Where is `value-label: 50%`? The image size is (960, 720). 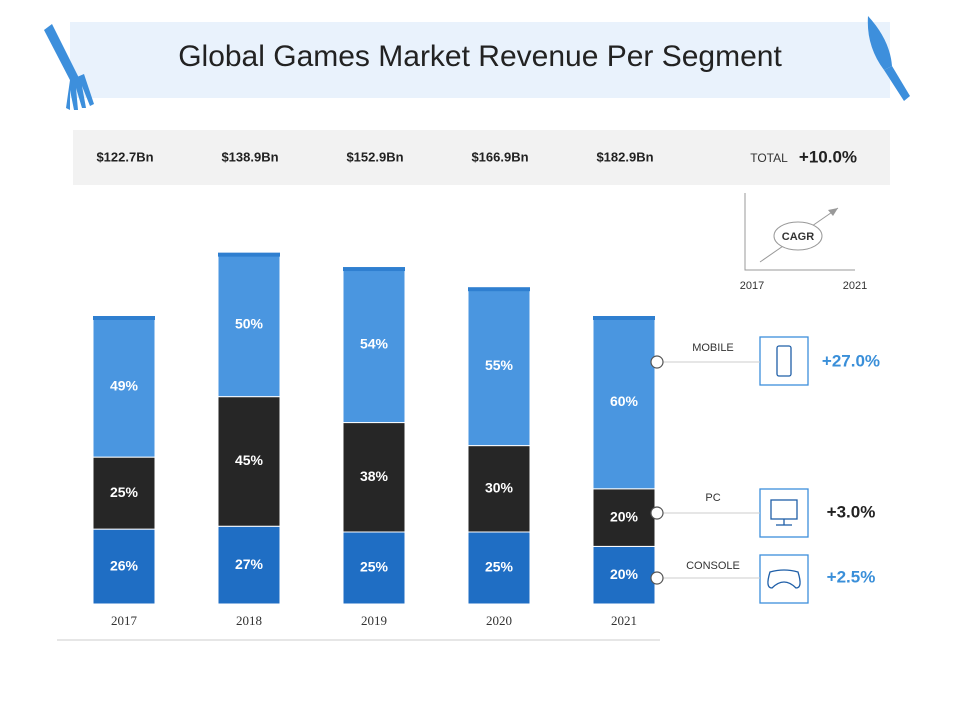 value-label: 50% is located at coordinates (249, 323).